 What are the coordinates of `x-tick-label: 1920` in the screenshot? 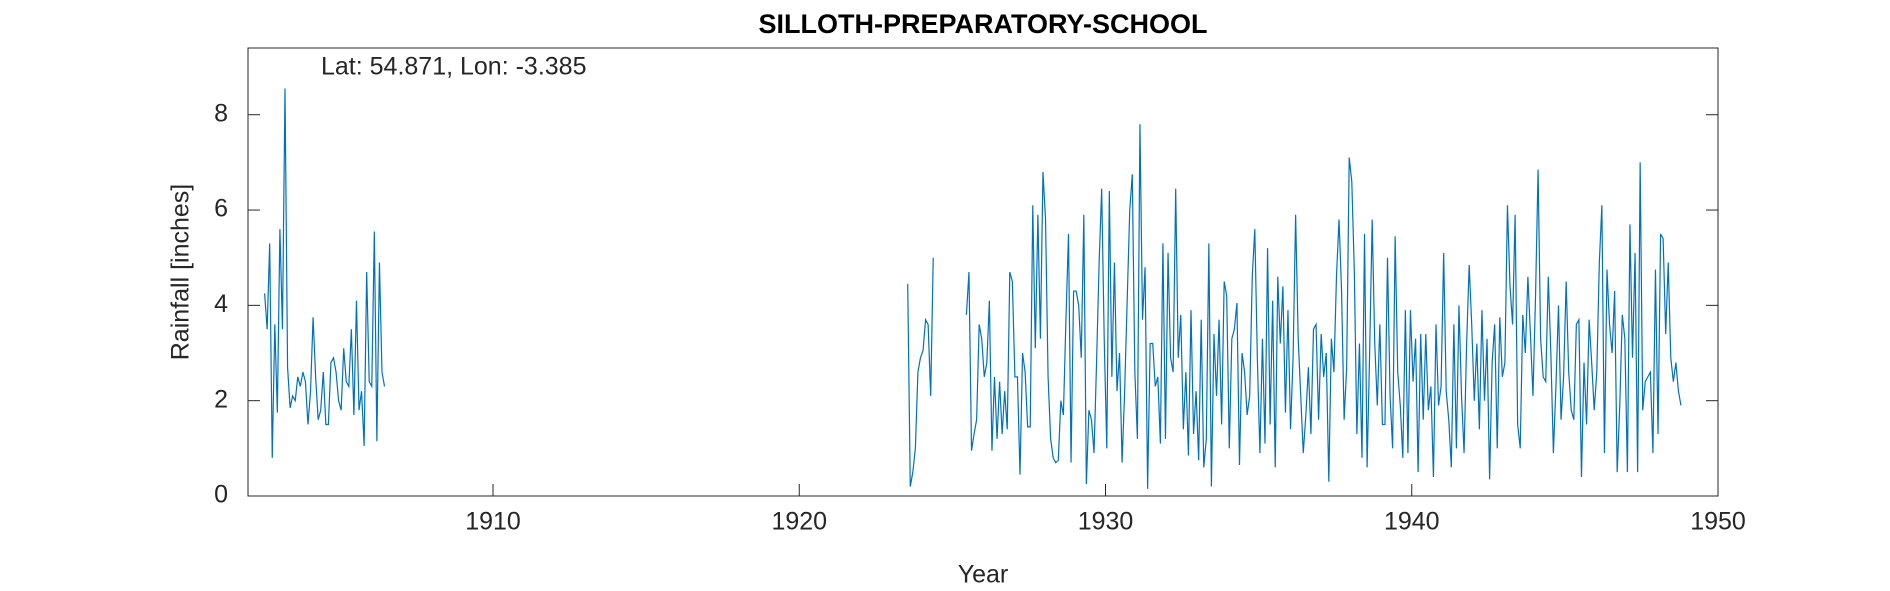 It's located at (799, 522).